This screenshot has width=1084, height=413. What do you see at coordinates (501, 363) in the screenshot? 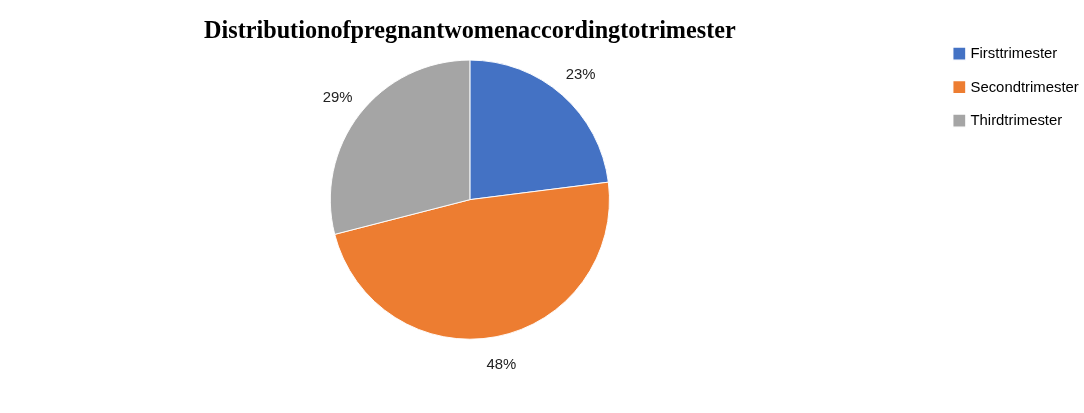
I see `data-label: 48%` at bounding box center [501, 363].